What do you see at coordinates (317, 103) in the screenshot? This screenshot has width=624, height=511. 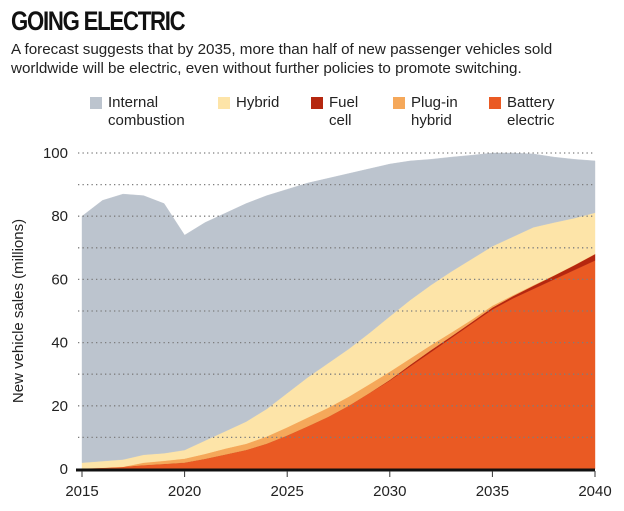 I see `legend-swatch-fuel-cell` at bounding box center [317, 103].